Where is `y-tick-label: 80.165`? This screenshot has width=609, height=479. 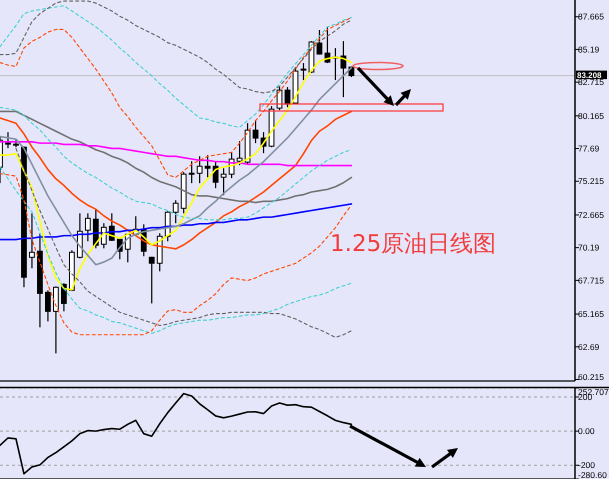 y-tick-label: 80.165 is located at coordinates (591, 115).